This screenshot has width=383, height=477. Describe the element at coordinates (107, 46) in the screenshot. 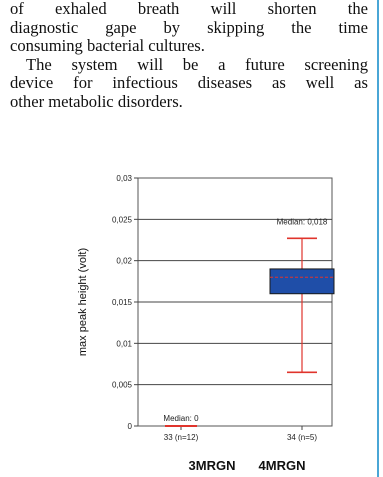

I see `text-line: consuming bacterial cultures.` at that location.